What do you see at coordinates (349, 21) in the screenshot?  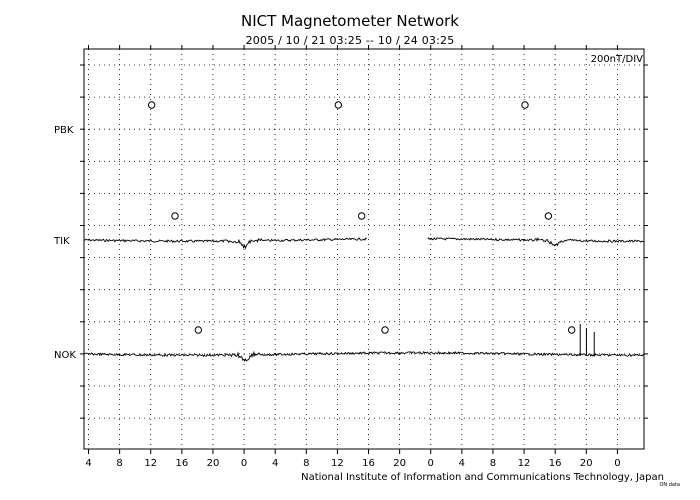 I see `chart-title: NICT Magnetometer Network` at bounding box center [349, 21].